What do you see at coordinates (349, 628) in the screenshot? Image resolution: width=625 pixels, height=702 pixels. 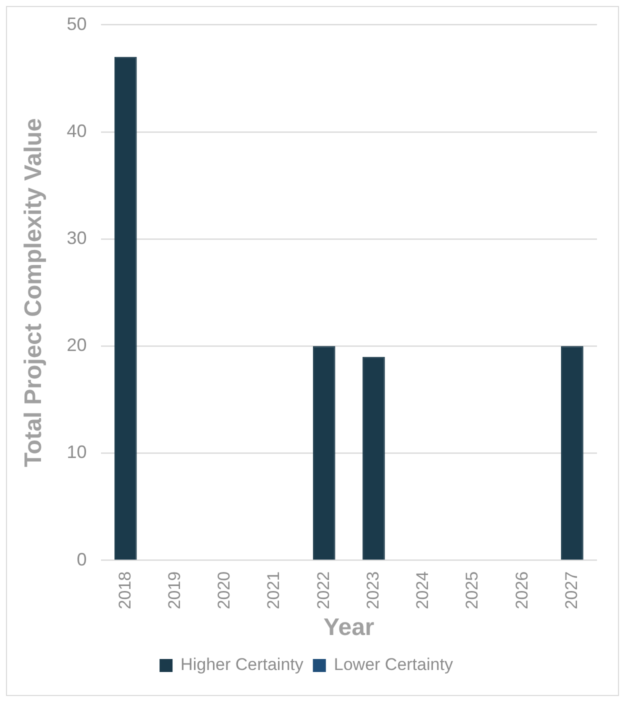 I see `x-axis-title: Year` at bounding box center [349, 628].